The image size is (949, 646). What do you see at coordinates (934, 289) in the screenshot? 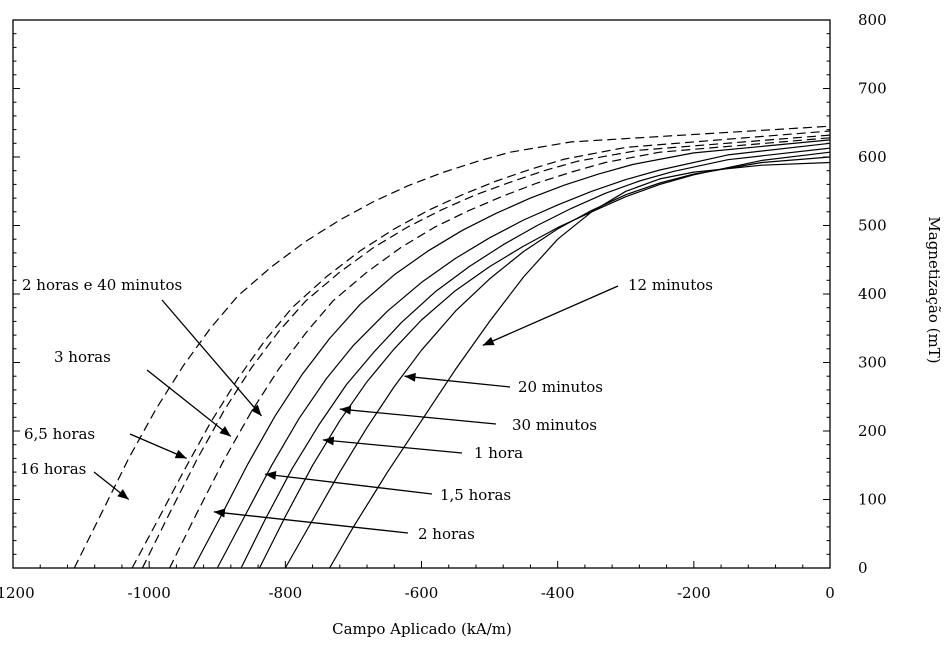
I see `y-axis-title: Magnetização (mT)` at bounding box center [934, 289].